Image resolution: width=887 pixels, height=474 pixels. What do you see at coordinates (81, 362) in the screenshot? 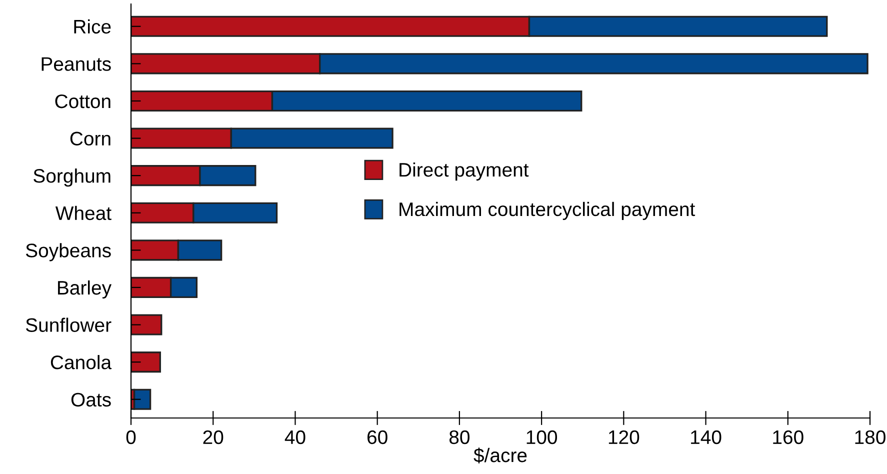
I see `y-tick-label: Canola` at bounding box center [81, 362].